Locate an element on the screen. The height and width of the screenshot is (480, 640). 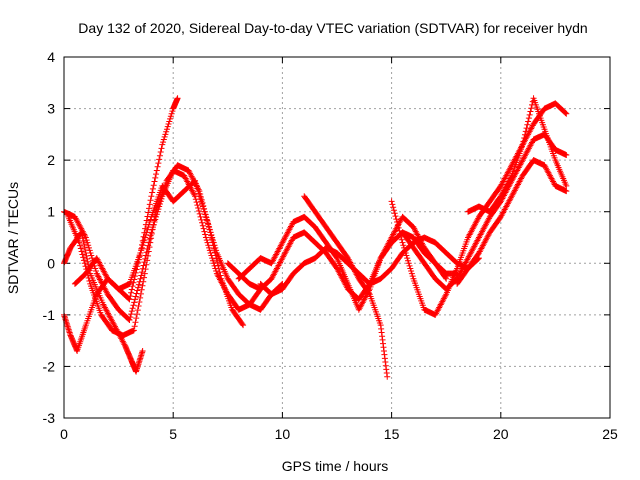
y-tick-label: -3 is located at coordinates (49, 418).